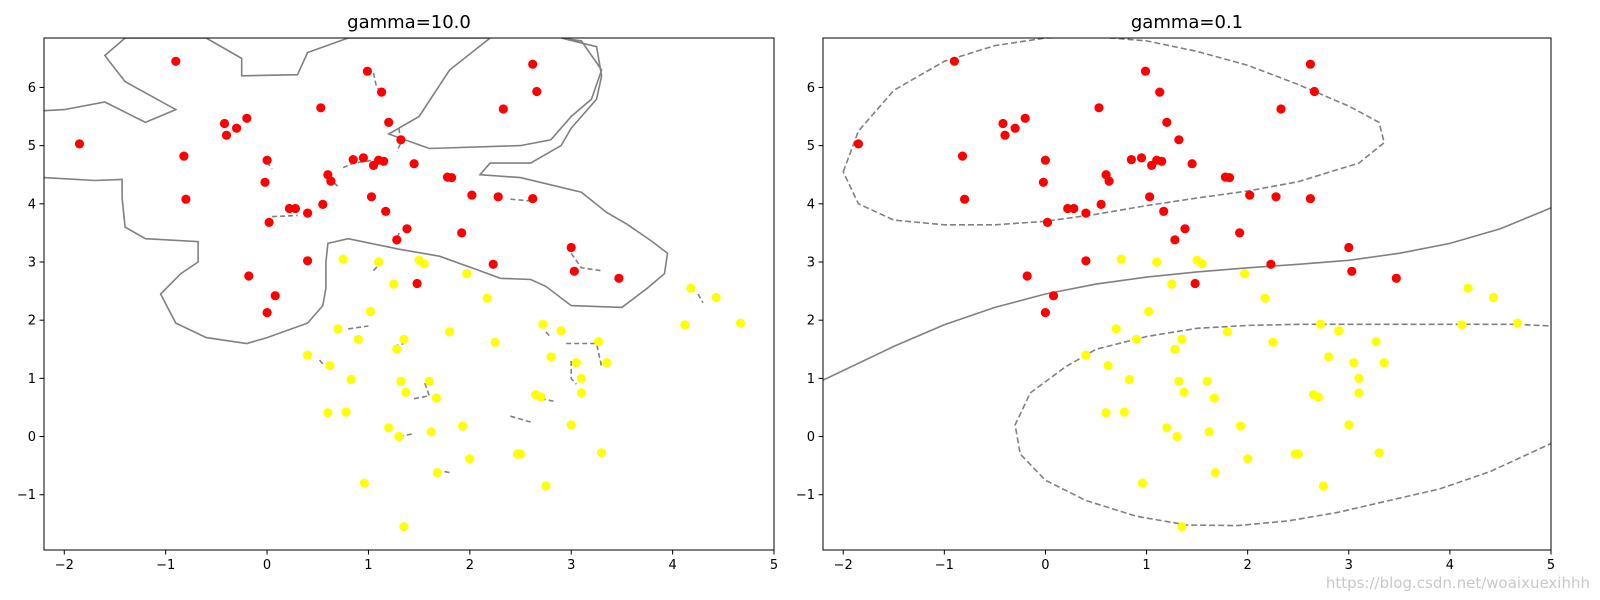  I want to click on y-tick-label: 0, so click(811, 437).